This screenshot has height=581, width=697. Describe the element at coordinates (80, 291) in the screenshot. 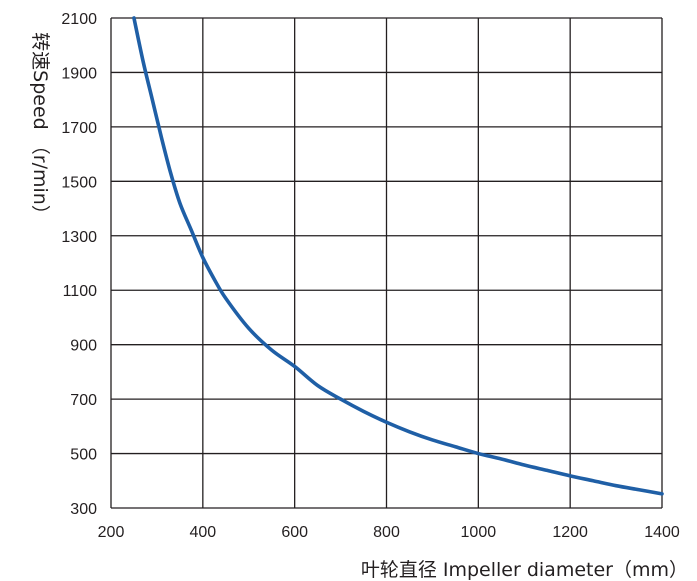

I see `y-tick-label: 1100` at that location.